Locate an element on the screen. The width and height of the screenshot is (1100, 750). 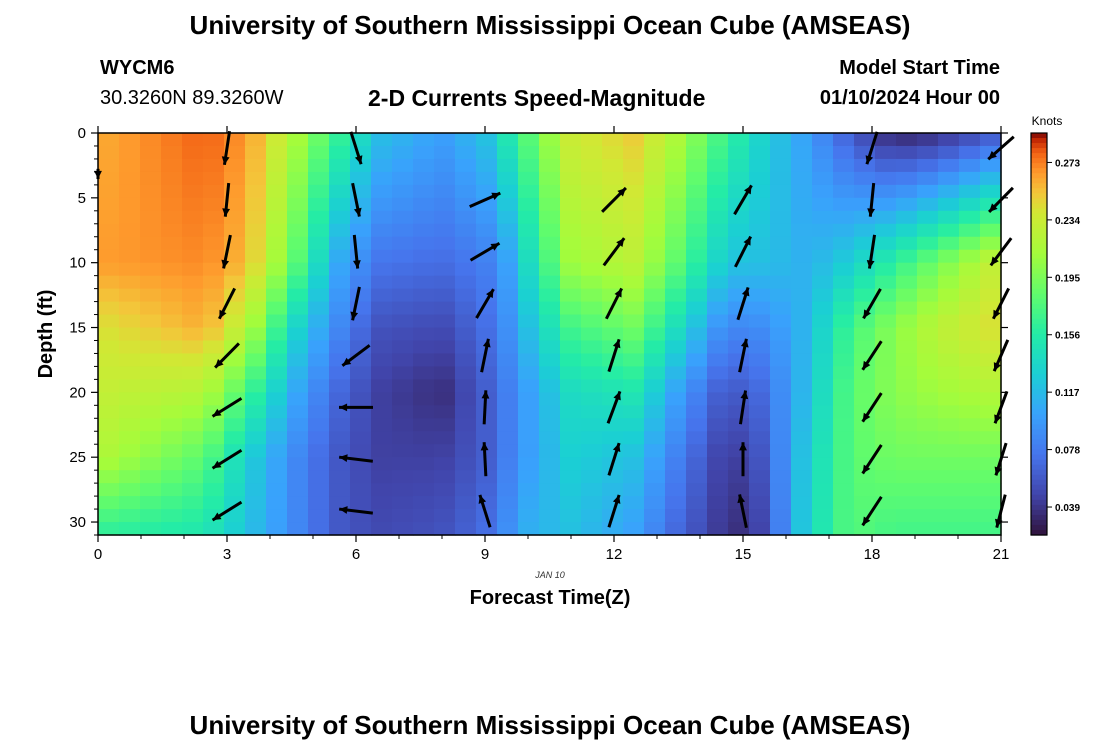
x-tick-label: 15 is located at coordinates (743, 554).